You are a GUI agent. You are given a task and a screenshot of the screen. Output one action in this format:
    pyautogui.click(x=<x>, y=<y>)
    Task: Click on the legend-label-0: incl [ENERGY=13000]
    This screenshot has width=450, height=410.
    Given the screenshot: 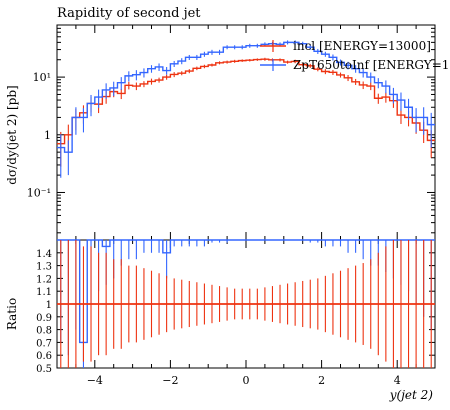 What is the action you would take?
    pyautogui.click(x=362, y=46)
    